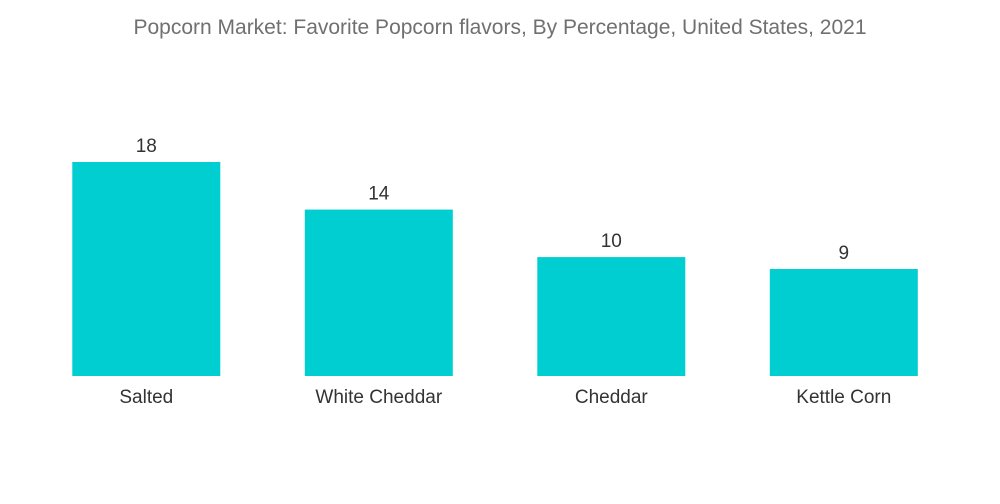  Describe the element at coordinates (146, 397) in the screenshot. I see `x-tick-label: Salted` at that location.